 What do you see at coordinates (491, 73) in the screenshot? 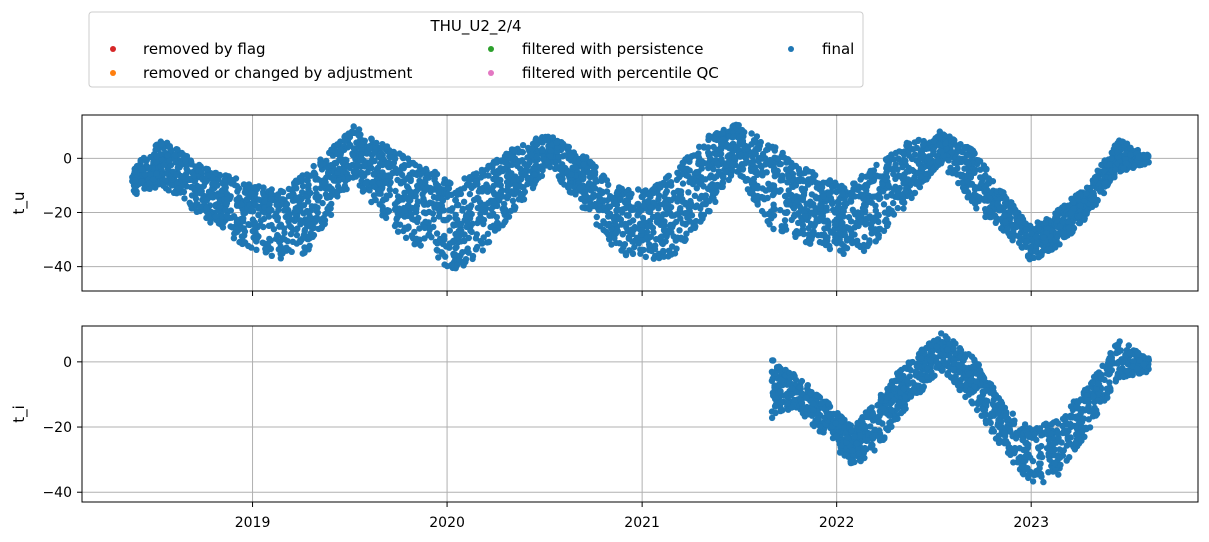
I see `legend-marker-percentile-qc` at bounding box center [491, 73].